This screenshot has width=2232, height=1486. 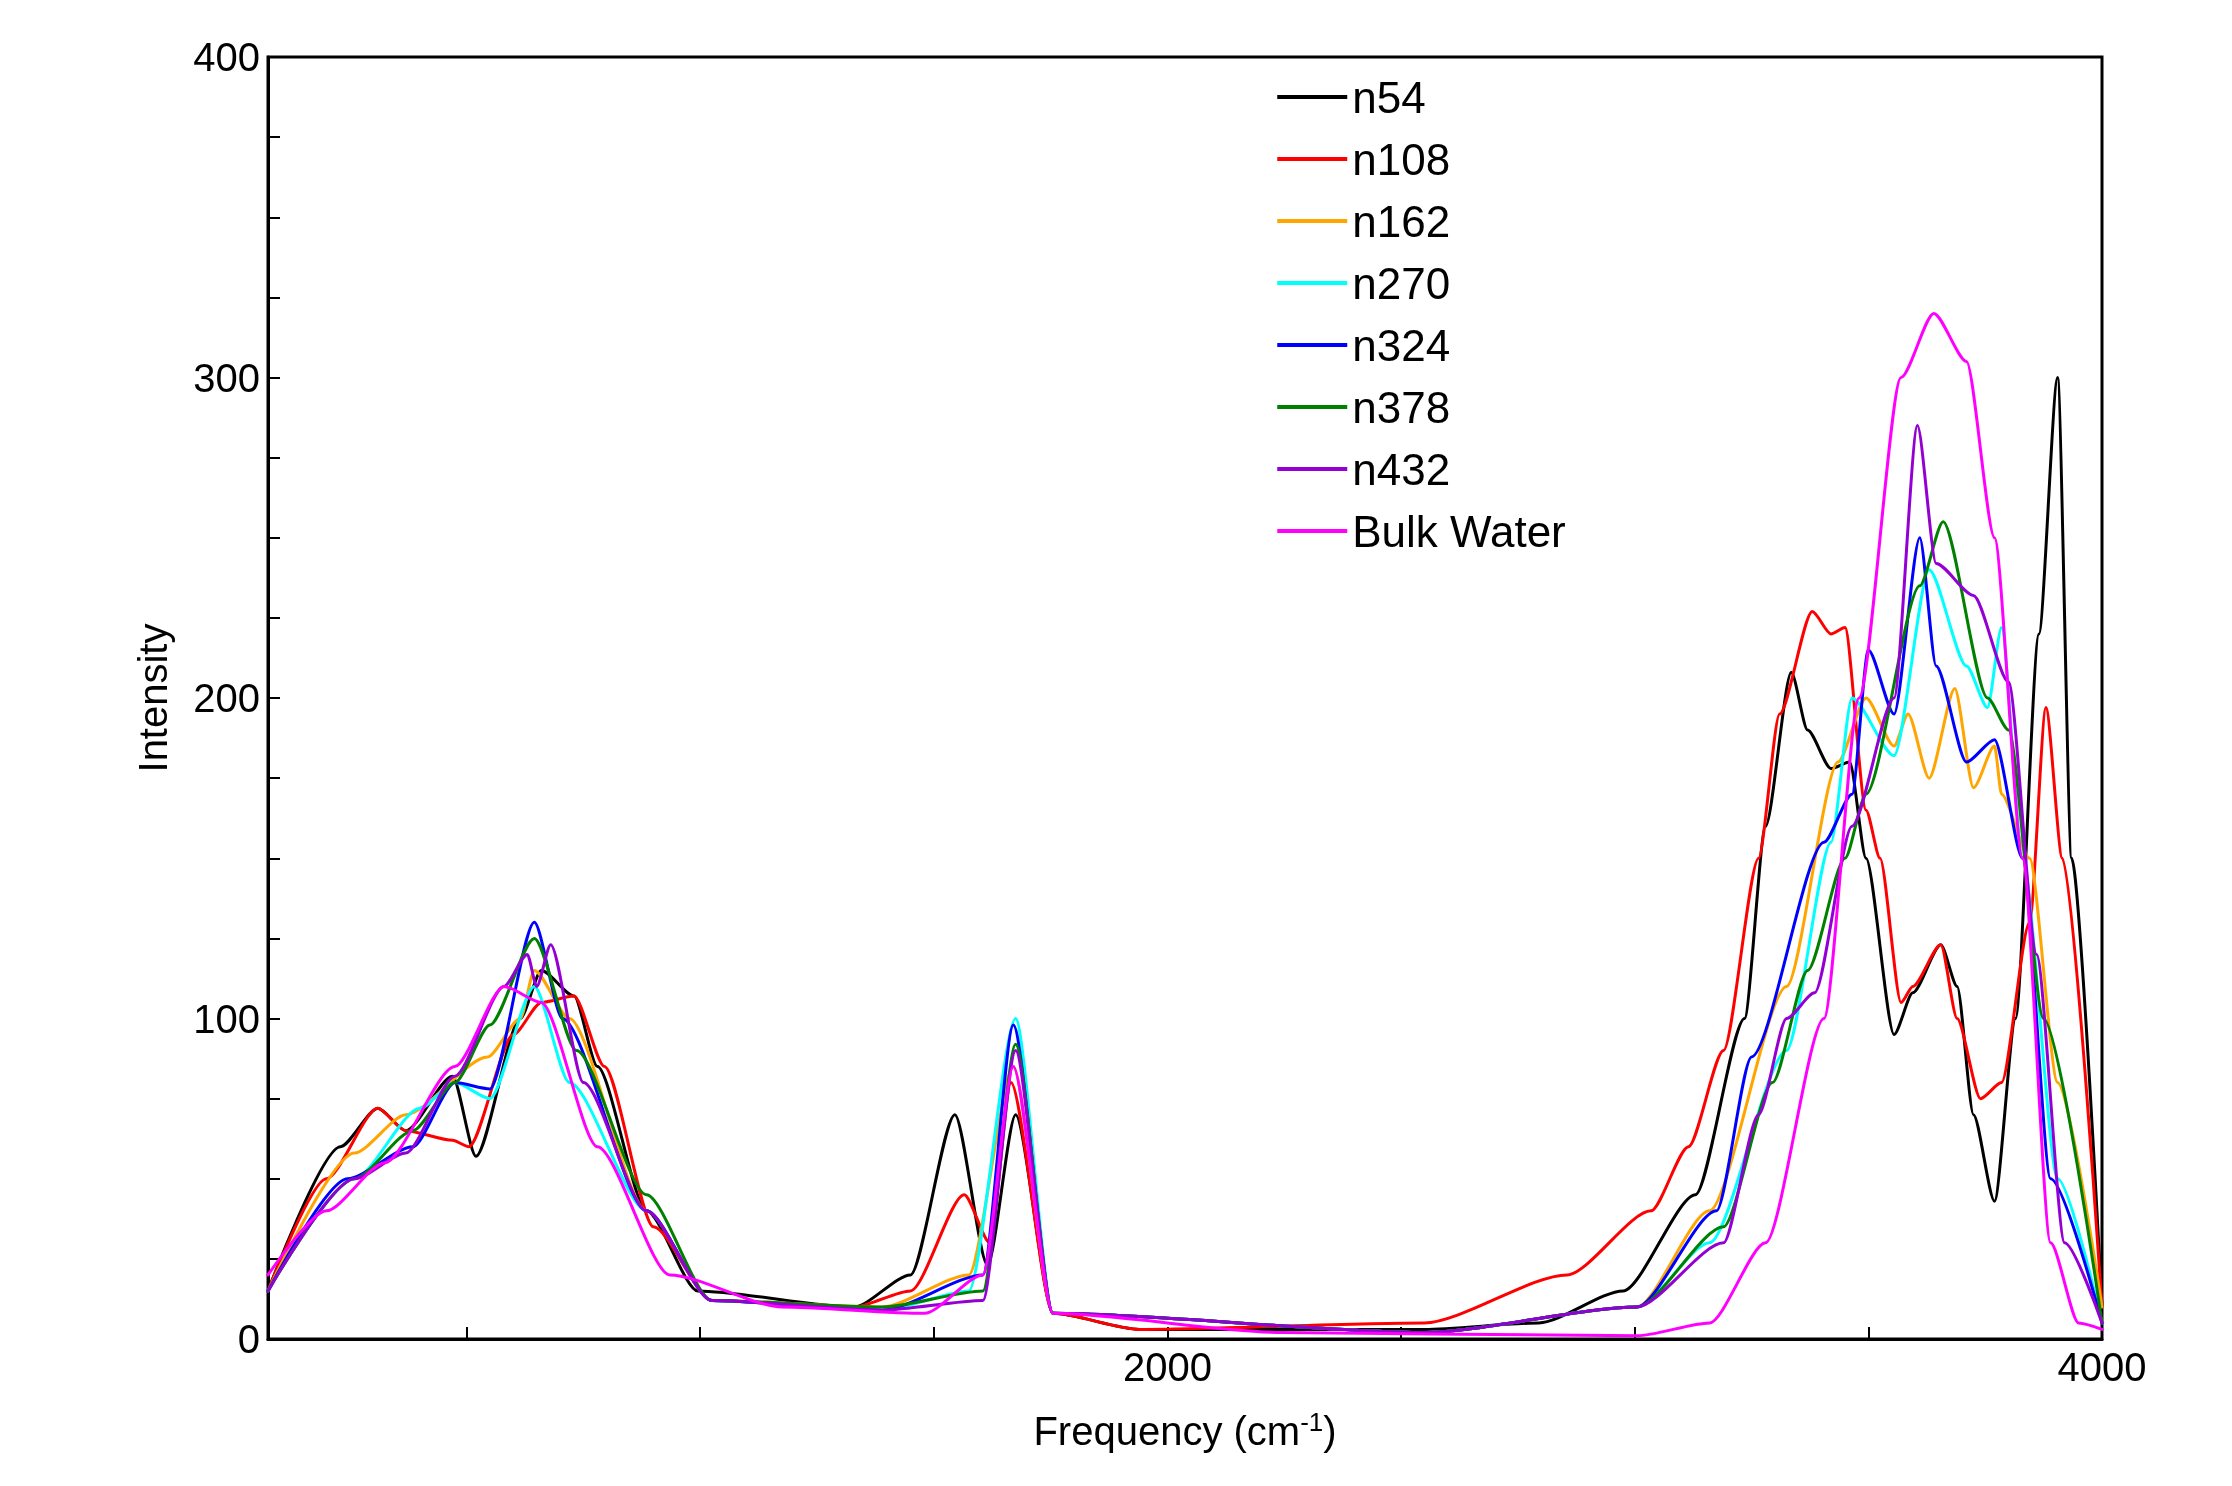 I want to click on legend-label: n108, so click(x=1401, y=159).